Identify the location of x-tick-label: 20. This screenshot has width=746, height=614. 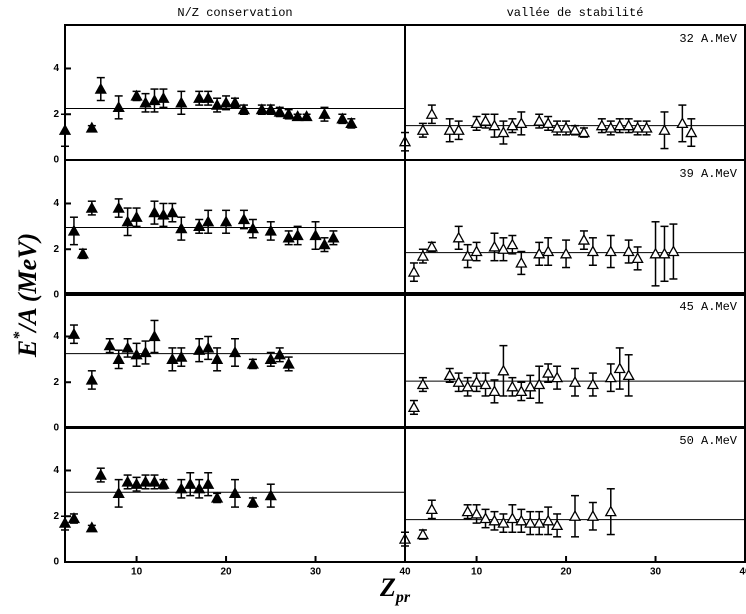
(566, 572).